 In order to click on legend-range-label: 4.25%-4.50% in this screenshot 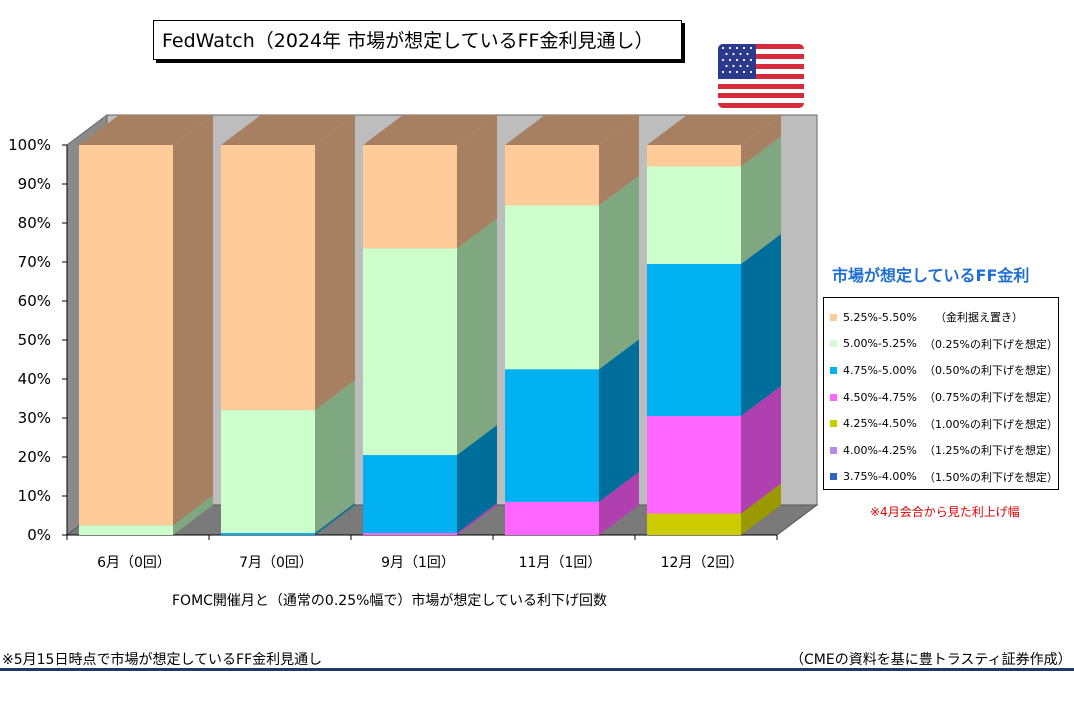, I will do `click(880, 424)`.